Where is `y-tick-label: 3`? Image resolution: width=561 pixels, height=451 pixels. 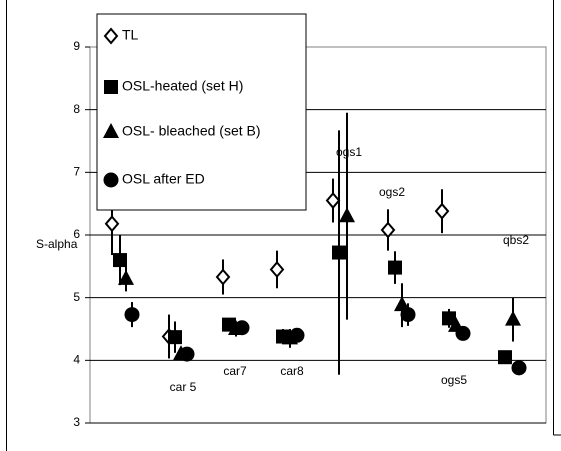
y-tick-label: 3 is located at coordinates (76, 422).